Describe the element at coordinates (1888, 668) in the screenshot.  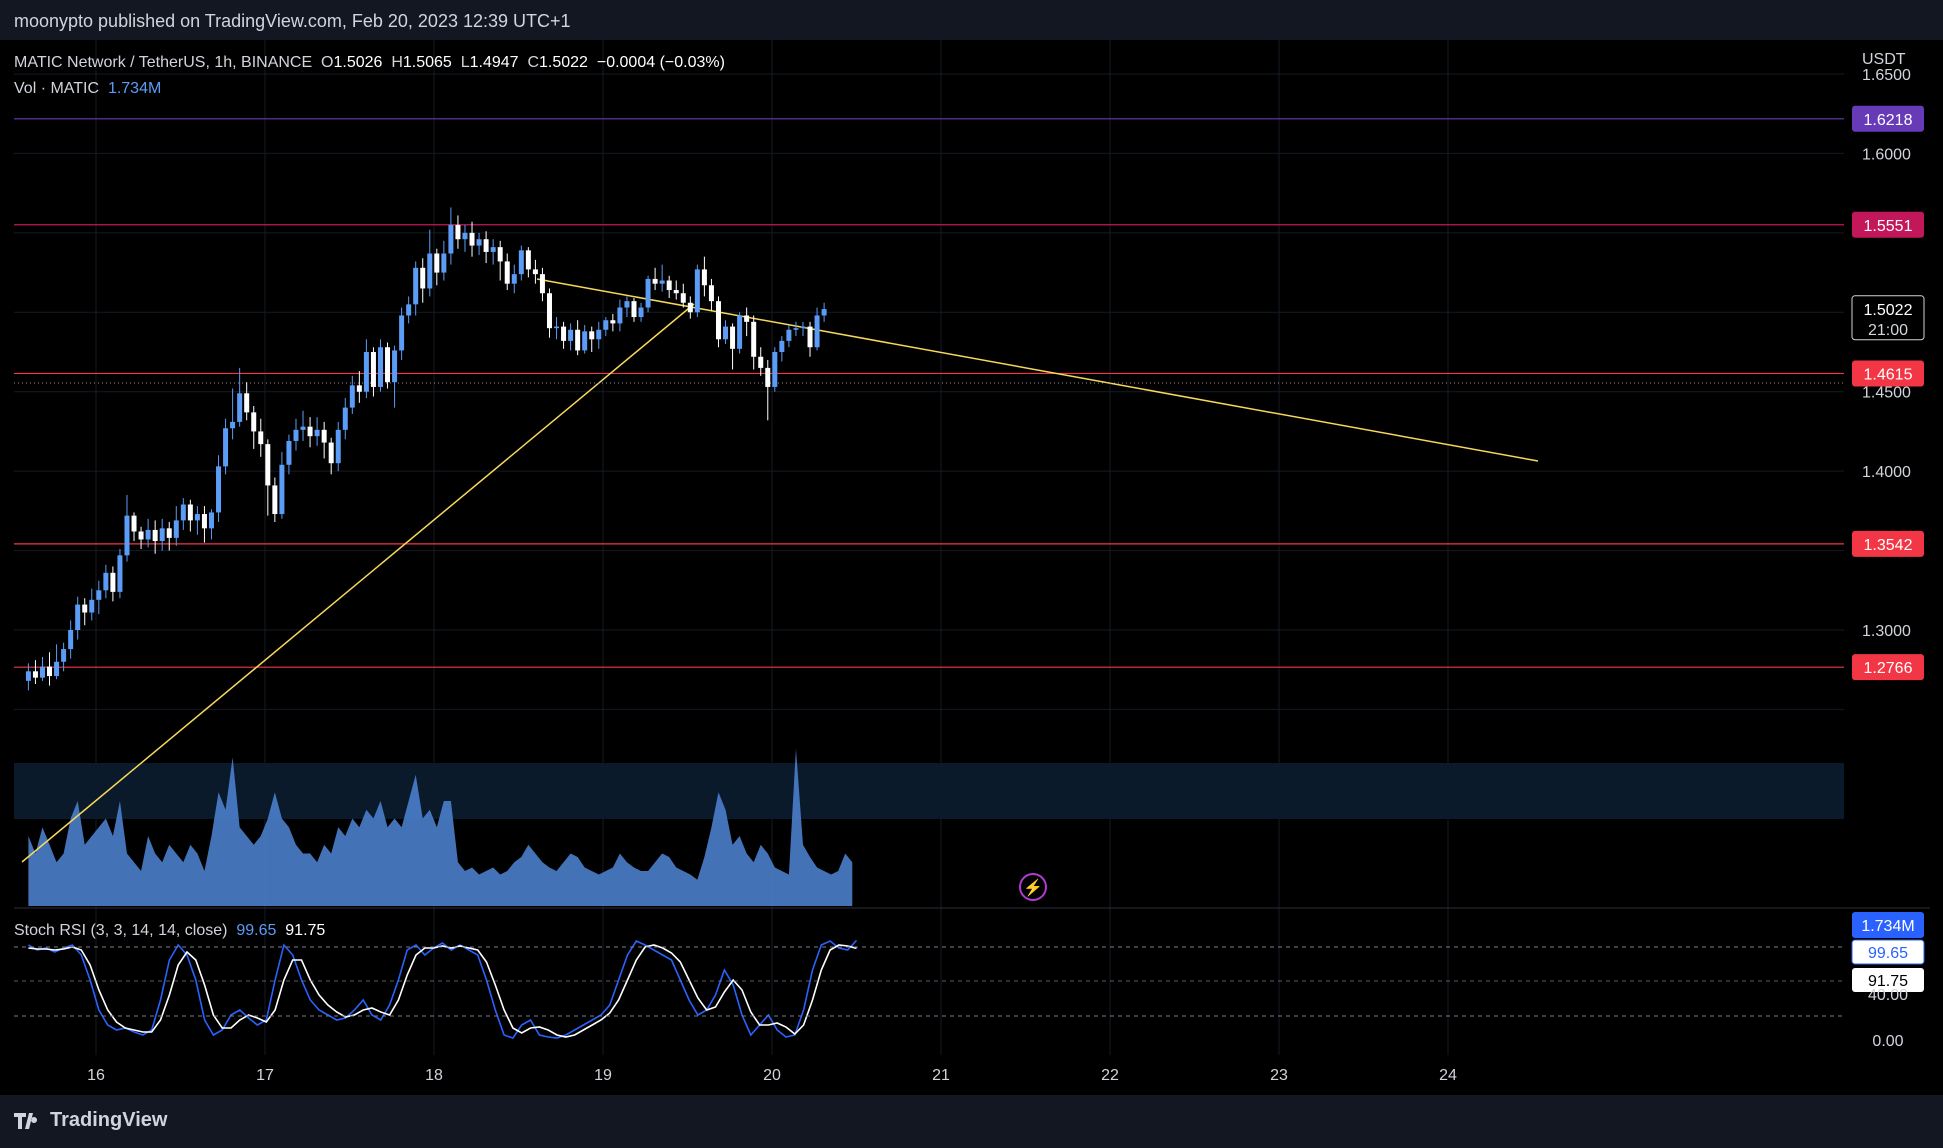
I see `level-badge-label: 1.2766` at that location.